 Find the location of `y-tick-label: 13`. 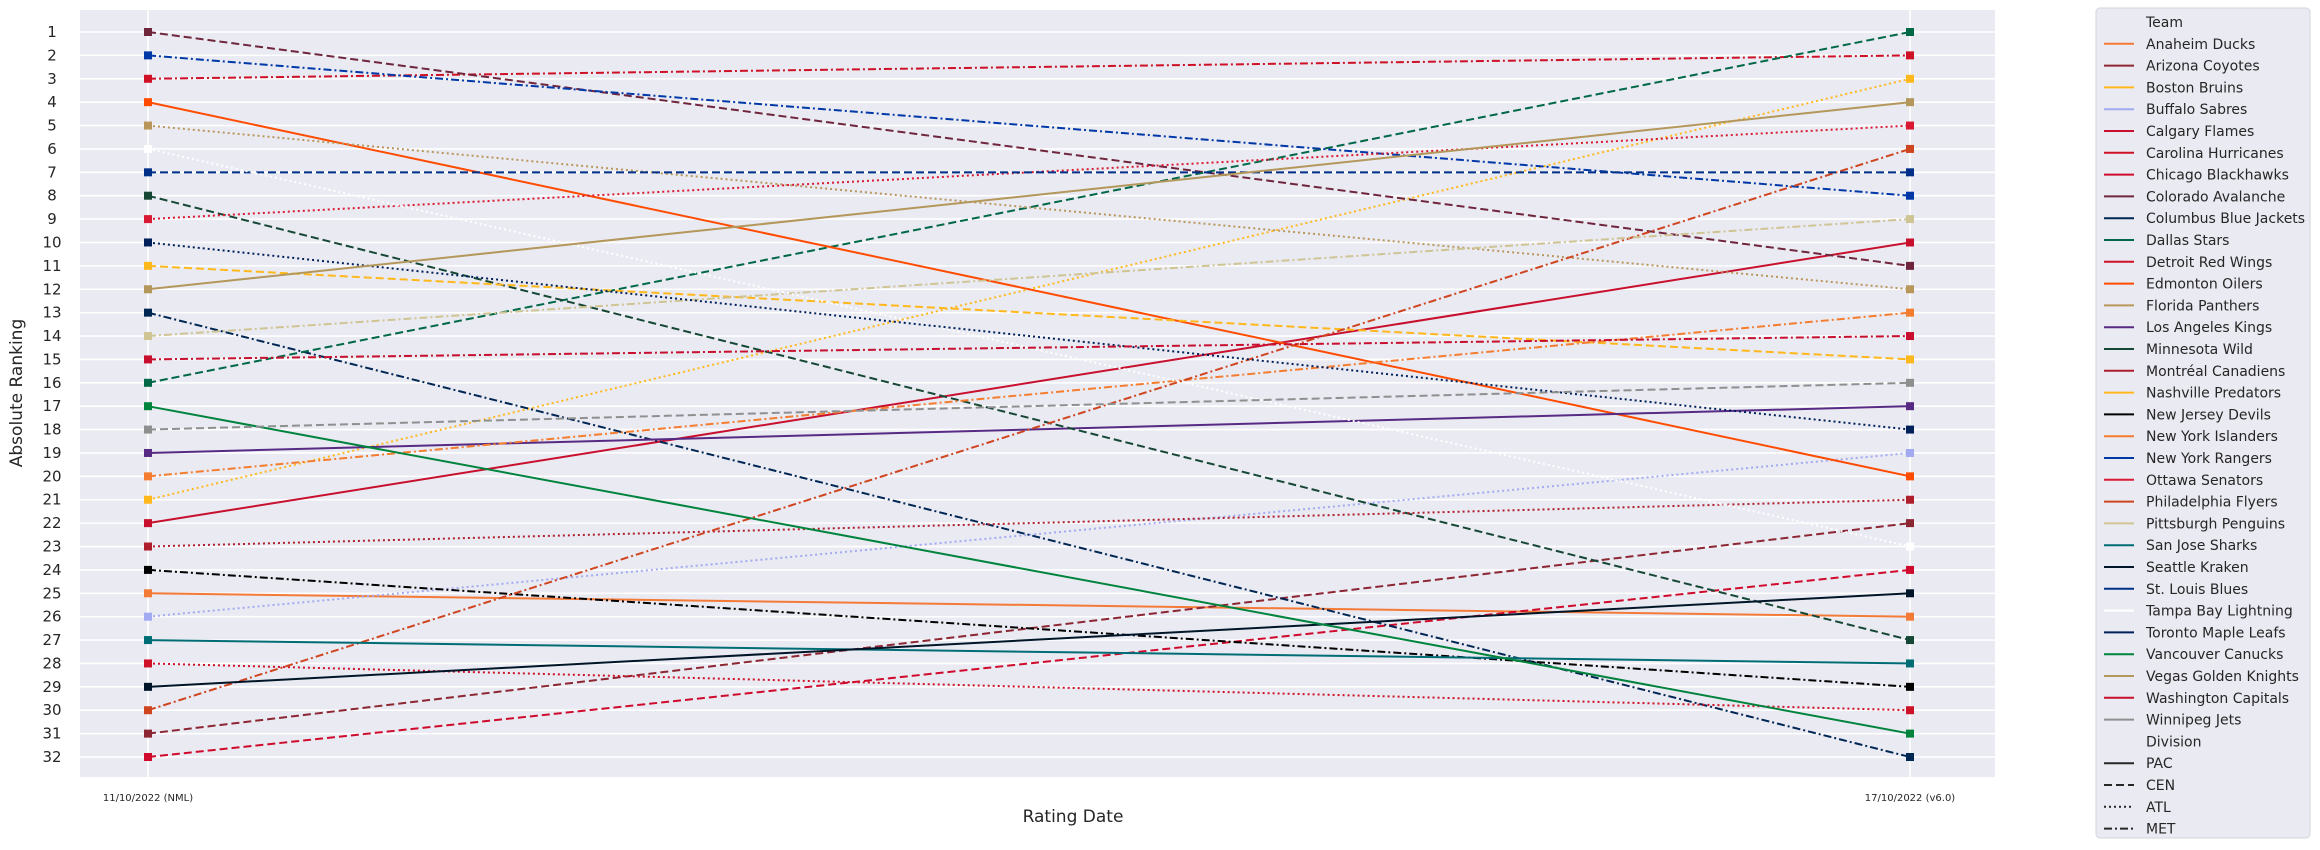

y-tick-label: 13 is located at coordinates (51, 313).